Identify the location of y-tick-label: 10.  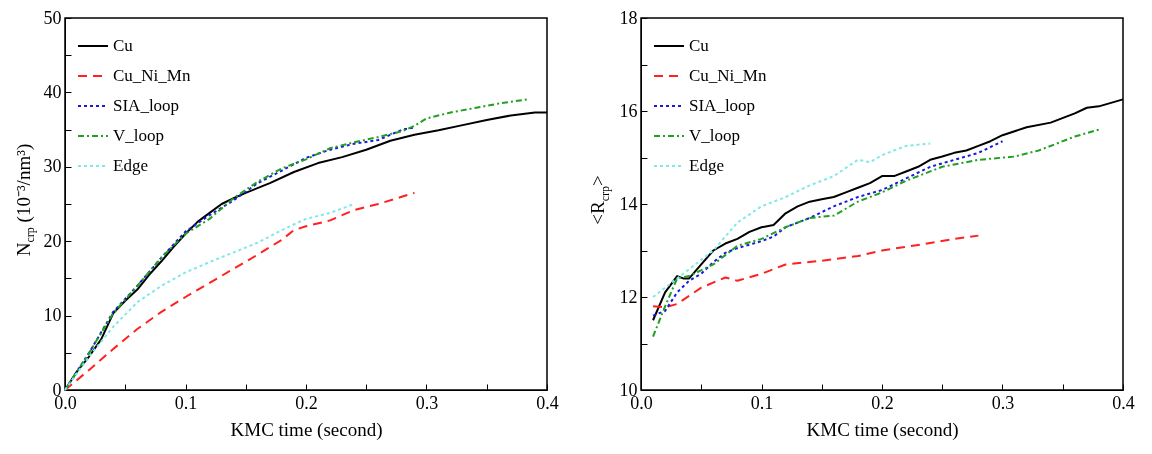
(52, 315).